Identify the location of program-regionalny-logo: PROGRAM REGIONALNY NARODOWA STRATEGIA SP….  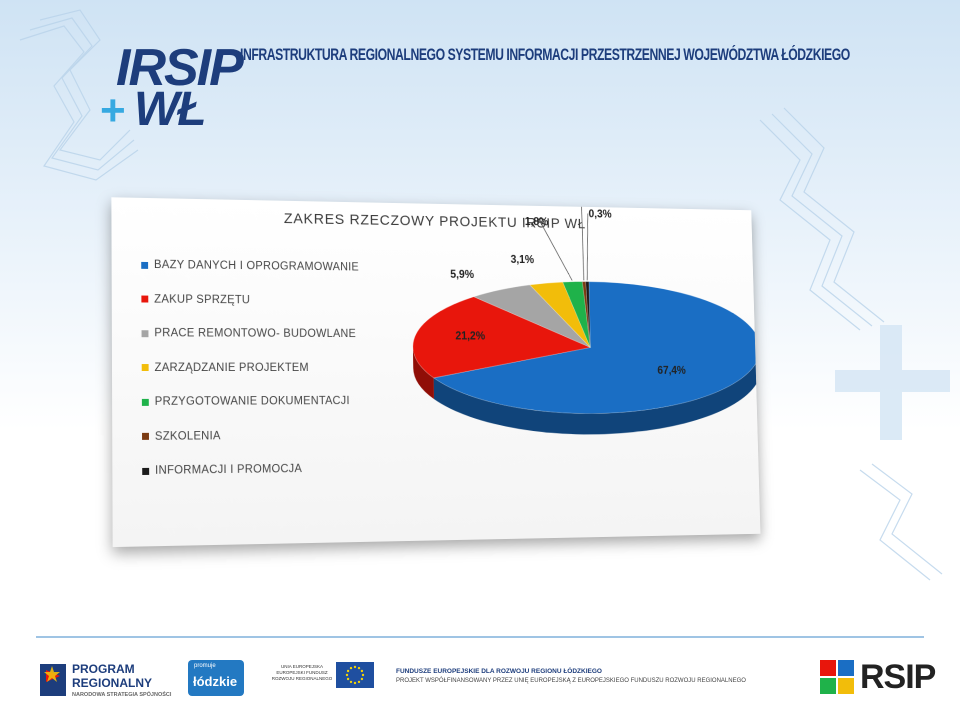
(107, 681).